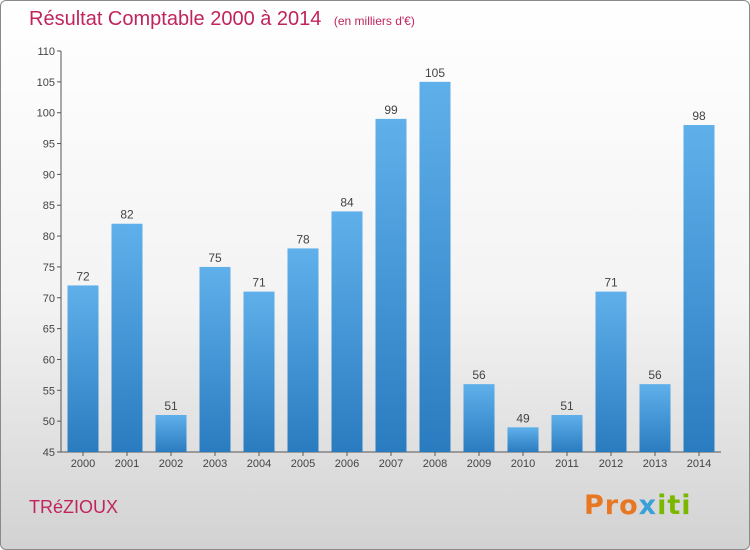 The height and width of the screenshot is (550, 750). Describe the element at coordinates (303, 350) in the screenshot. I see `bar-2005` at that location.